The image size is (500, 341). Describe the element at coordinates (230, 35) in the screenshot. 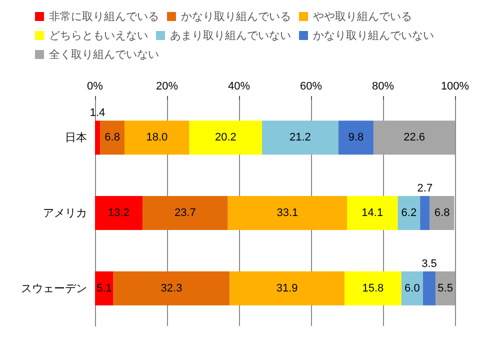

I see `legend-label: あまり取り組んでいない` at that location.